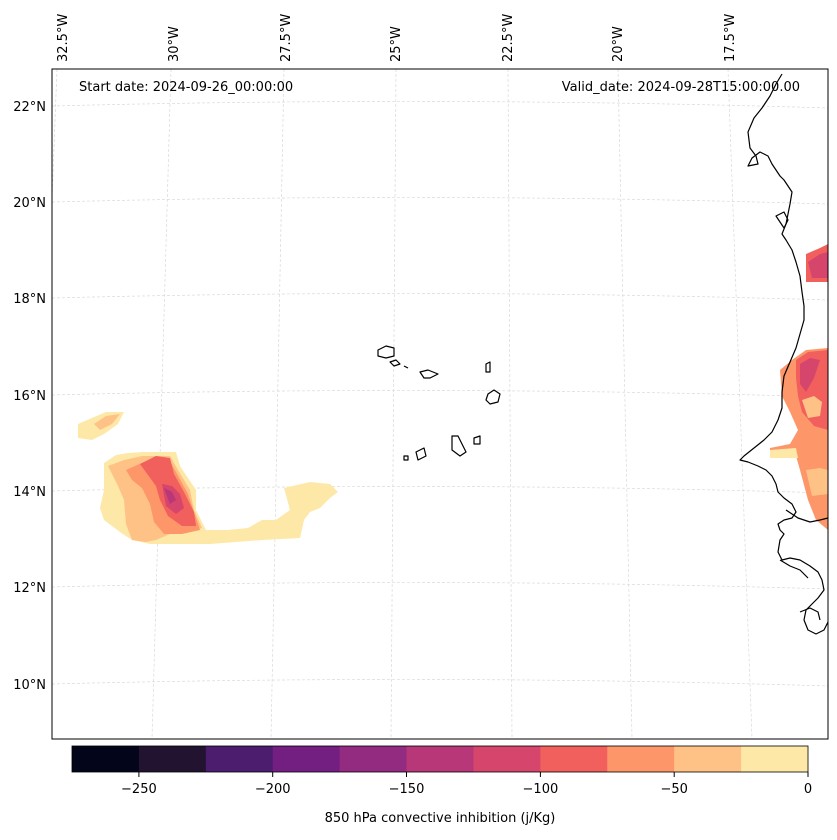  What do you see at coordinates (63, 38) in the screenshot?
I see `lon-label: 32.5°W` at bounding box center [63, 38].